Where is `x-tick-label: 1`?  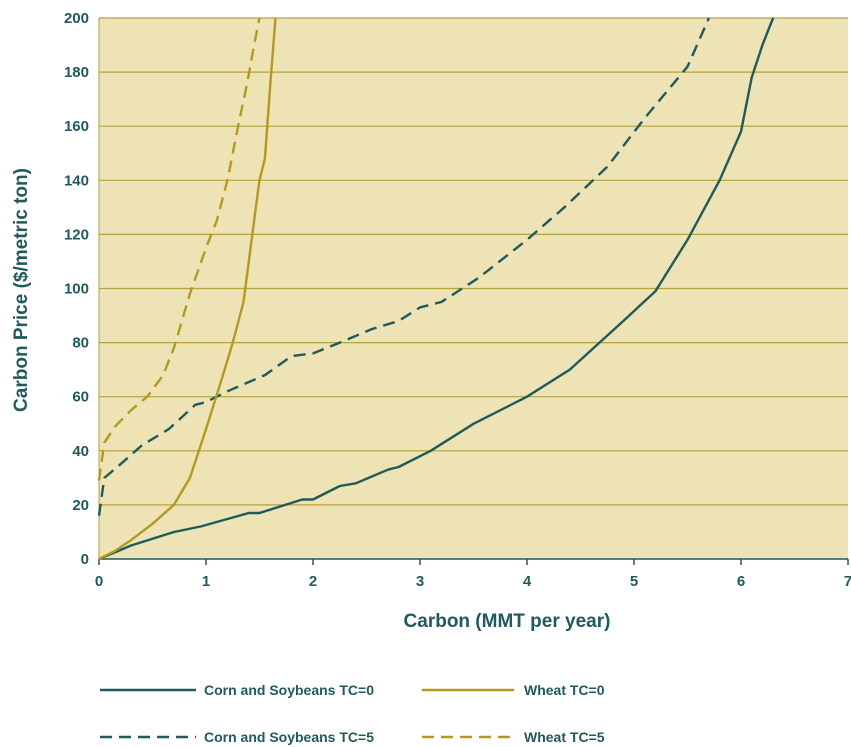 x-tick-label: 1 is located at coordinates (206, 581).